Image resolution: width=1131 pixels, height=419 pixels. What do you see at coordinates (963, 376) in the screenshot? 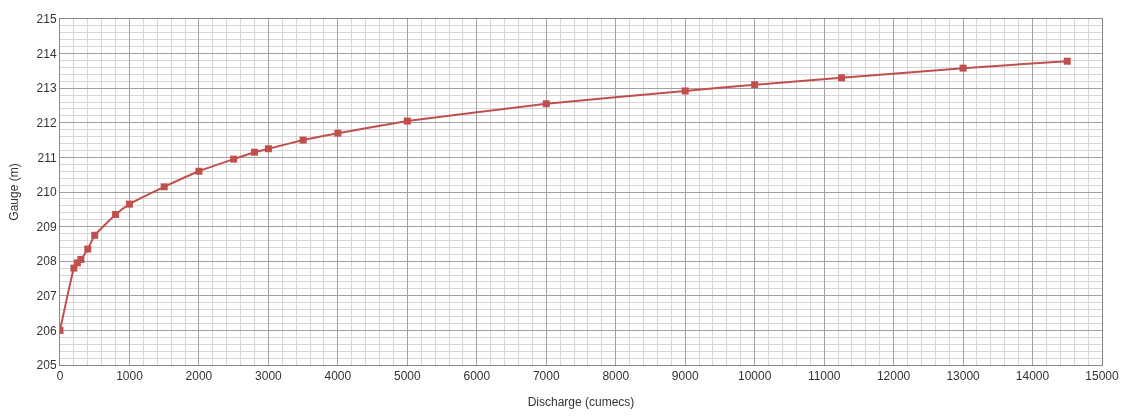
I see `x-tick-label: 13000` at bounding box center [963, 376].